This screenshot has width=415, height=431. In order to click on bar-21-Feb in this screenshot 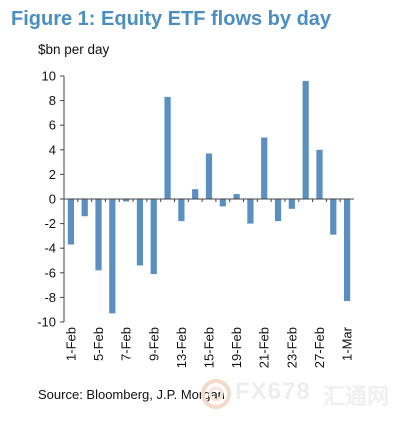, I will do `click(264, 168)`.